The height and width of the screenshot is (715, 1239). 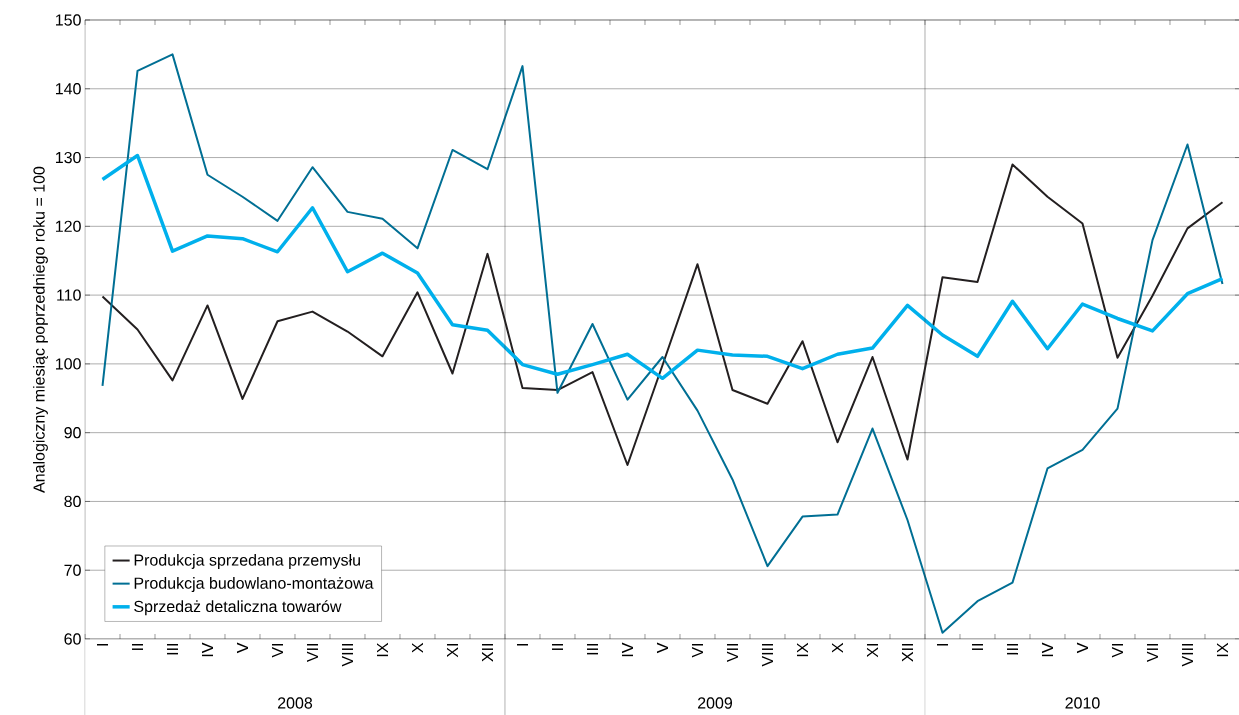 I want to click on legend-label: Produkcja budowlano-montażowa, so click(x=254, y=585).